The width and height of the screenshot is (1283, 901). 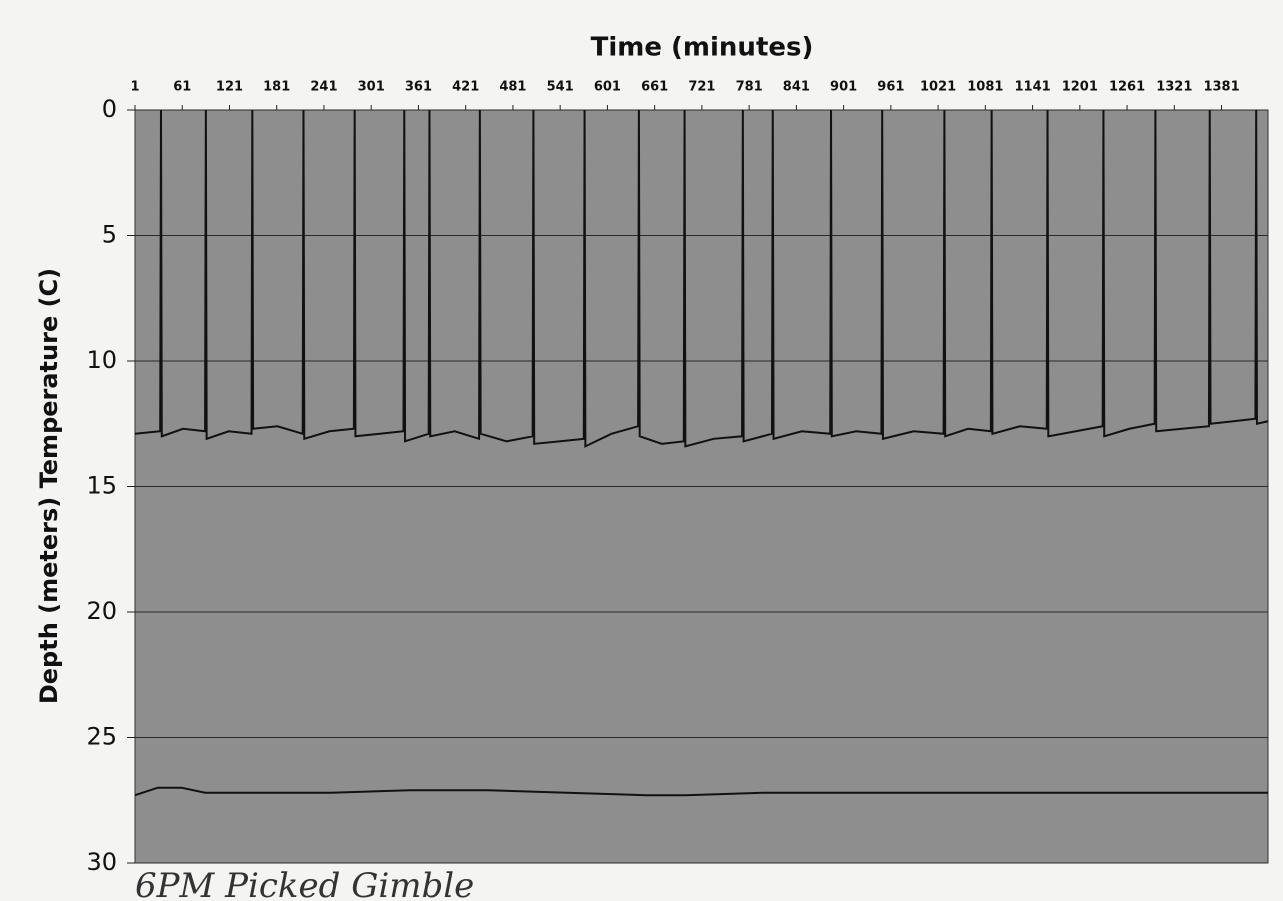 I want to click on x-tick-label: 1021, so click(x=938, y=87).